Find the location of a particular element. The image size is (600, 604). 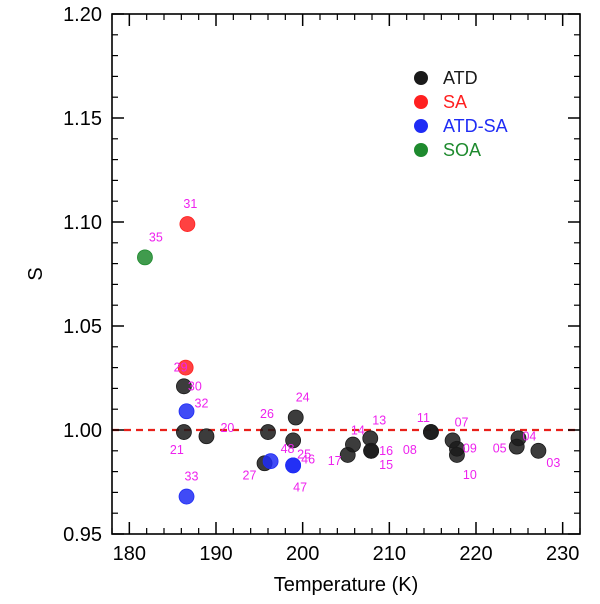

x-axis-title: Temperature (K) is located at coordinates (346, 585).